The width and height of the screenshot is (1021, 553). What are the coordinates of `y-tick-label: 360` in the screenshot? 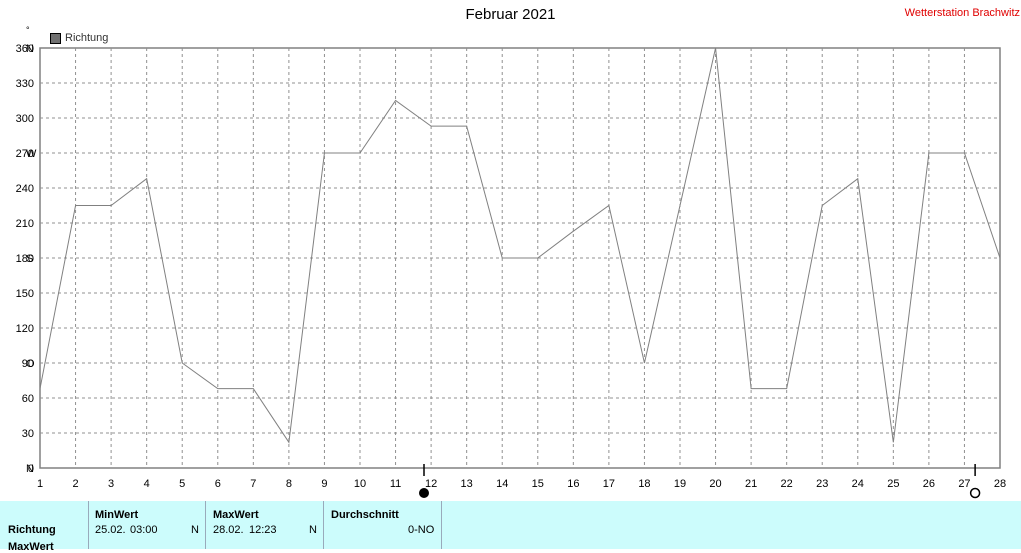 It's located at (25, 49).